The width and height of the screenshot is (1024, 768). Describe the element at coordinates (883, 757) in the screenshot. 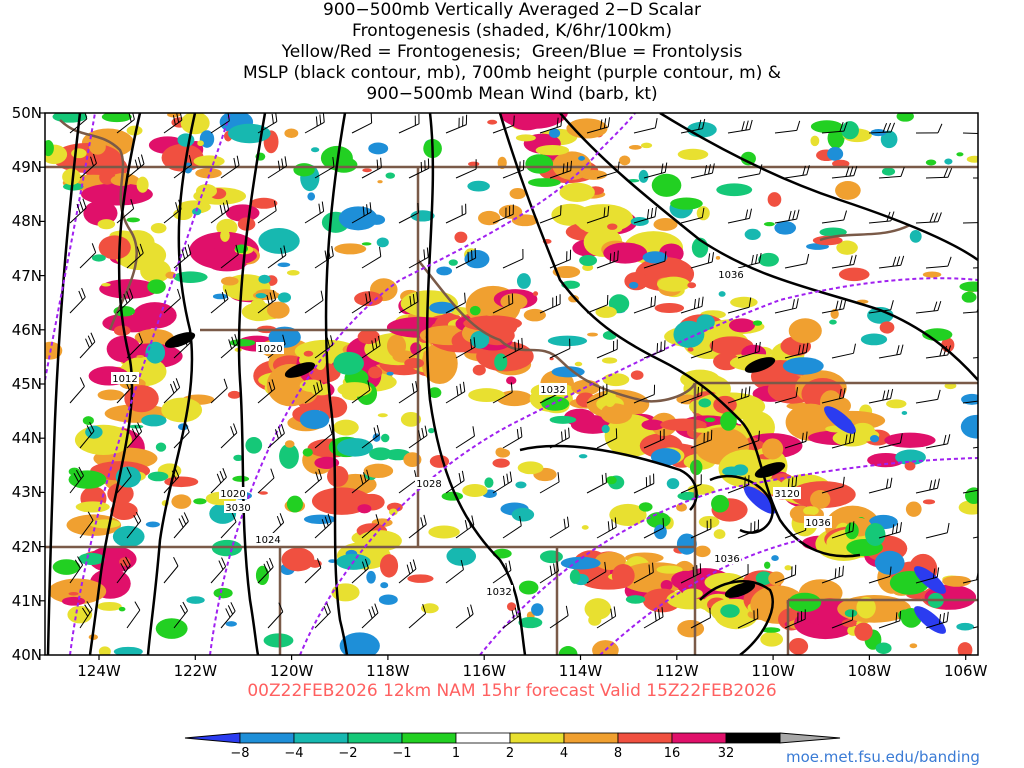

I see `source-url: moe.met.fsu.edu/banding` at that location.